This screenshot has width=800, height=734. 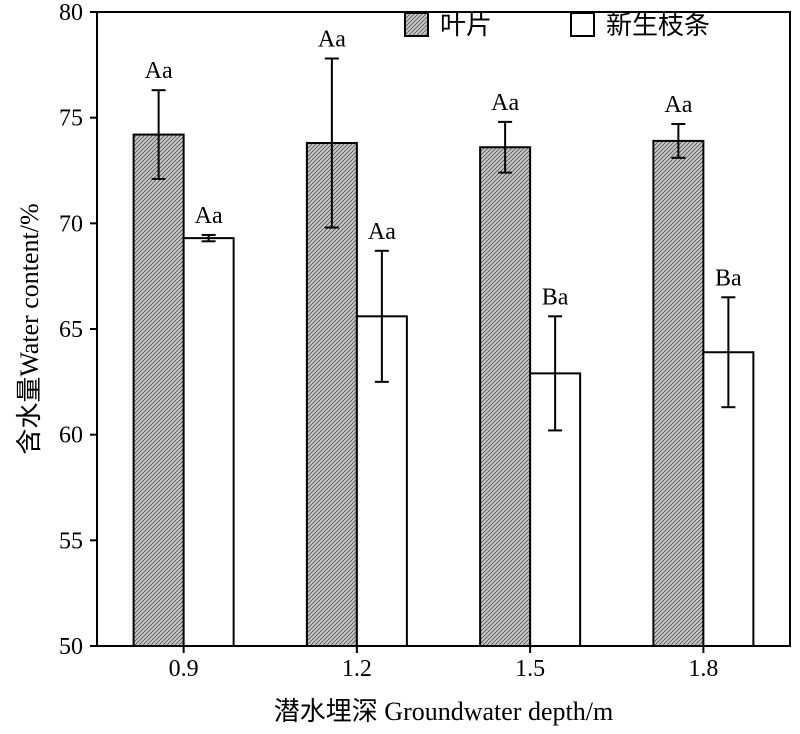 I want to click on y-tick-label: 65, so click(x=71, y=330).